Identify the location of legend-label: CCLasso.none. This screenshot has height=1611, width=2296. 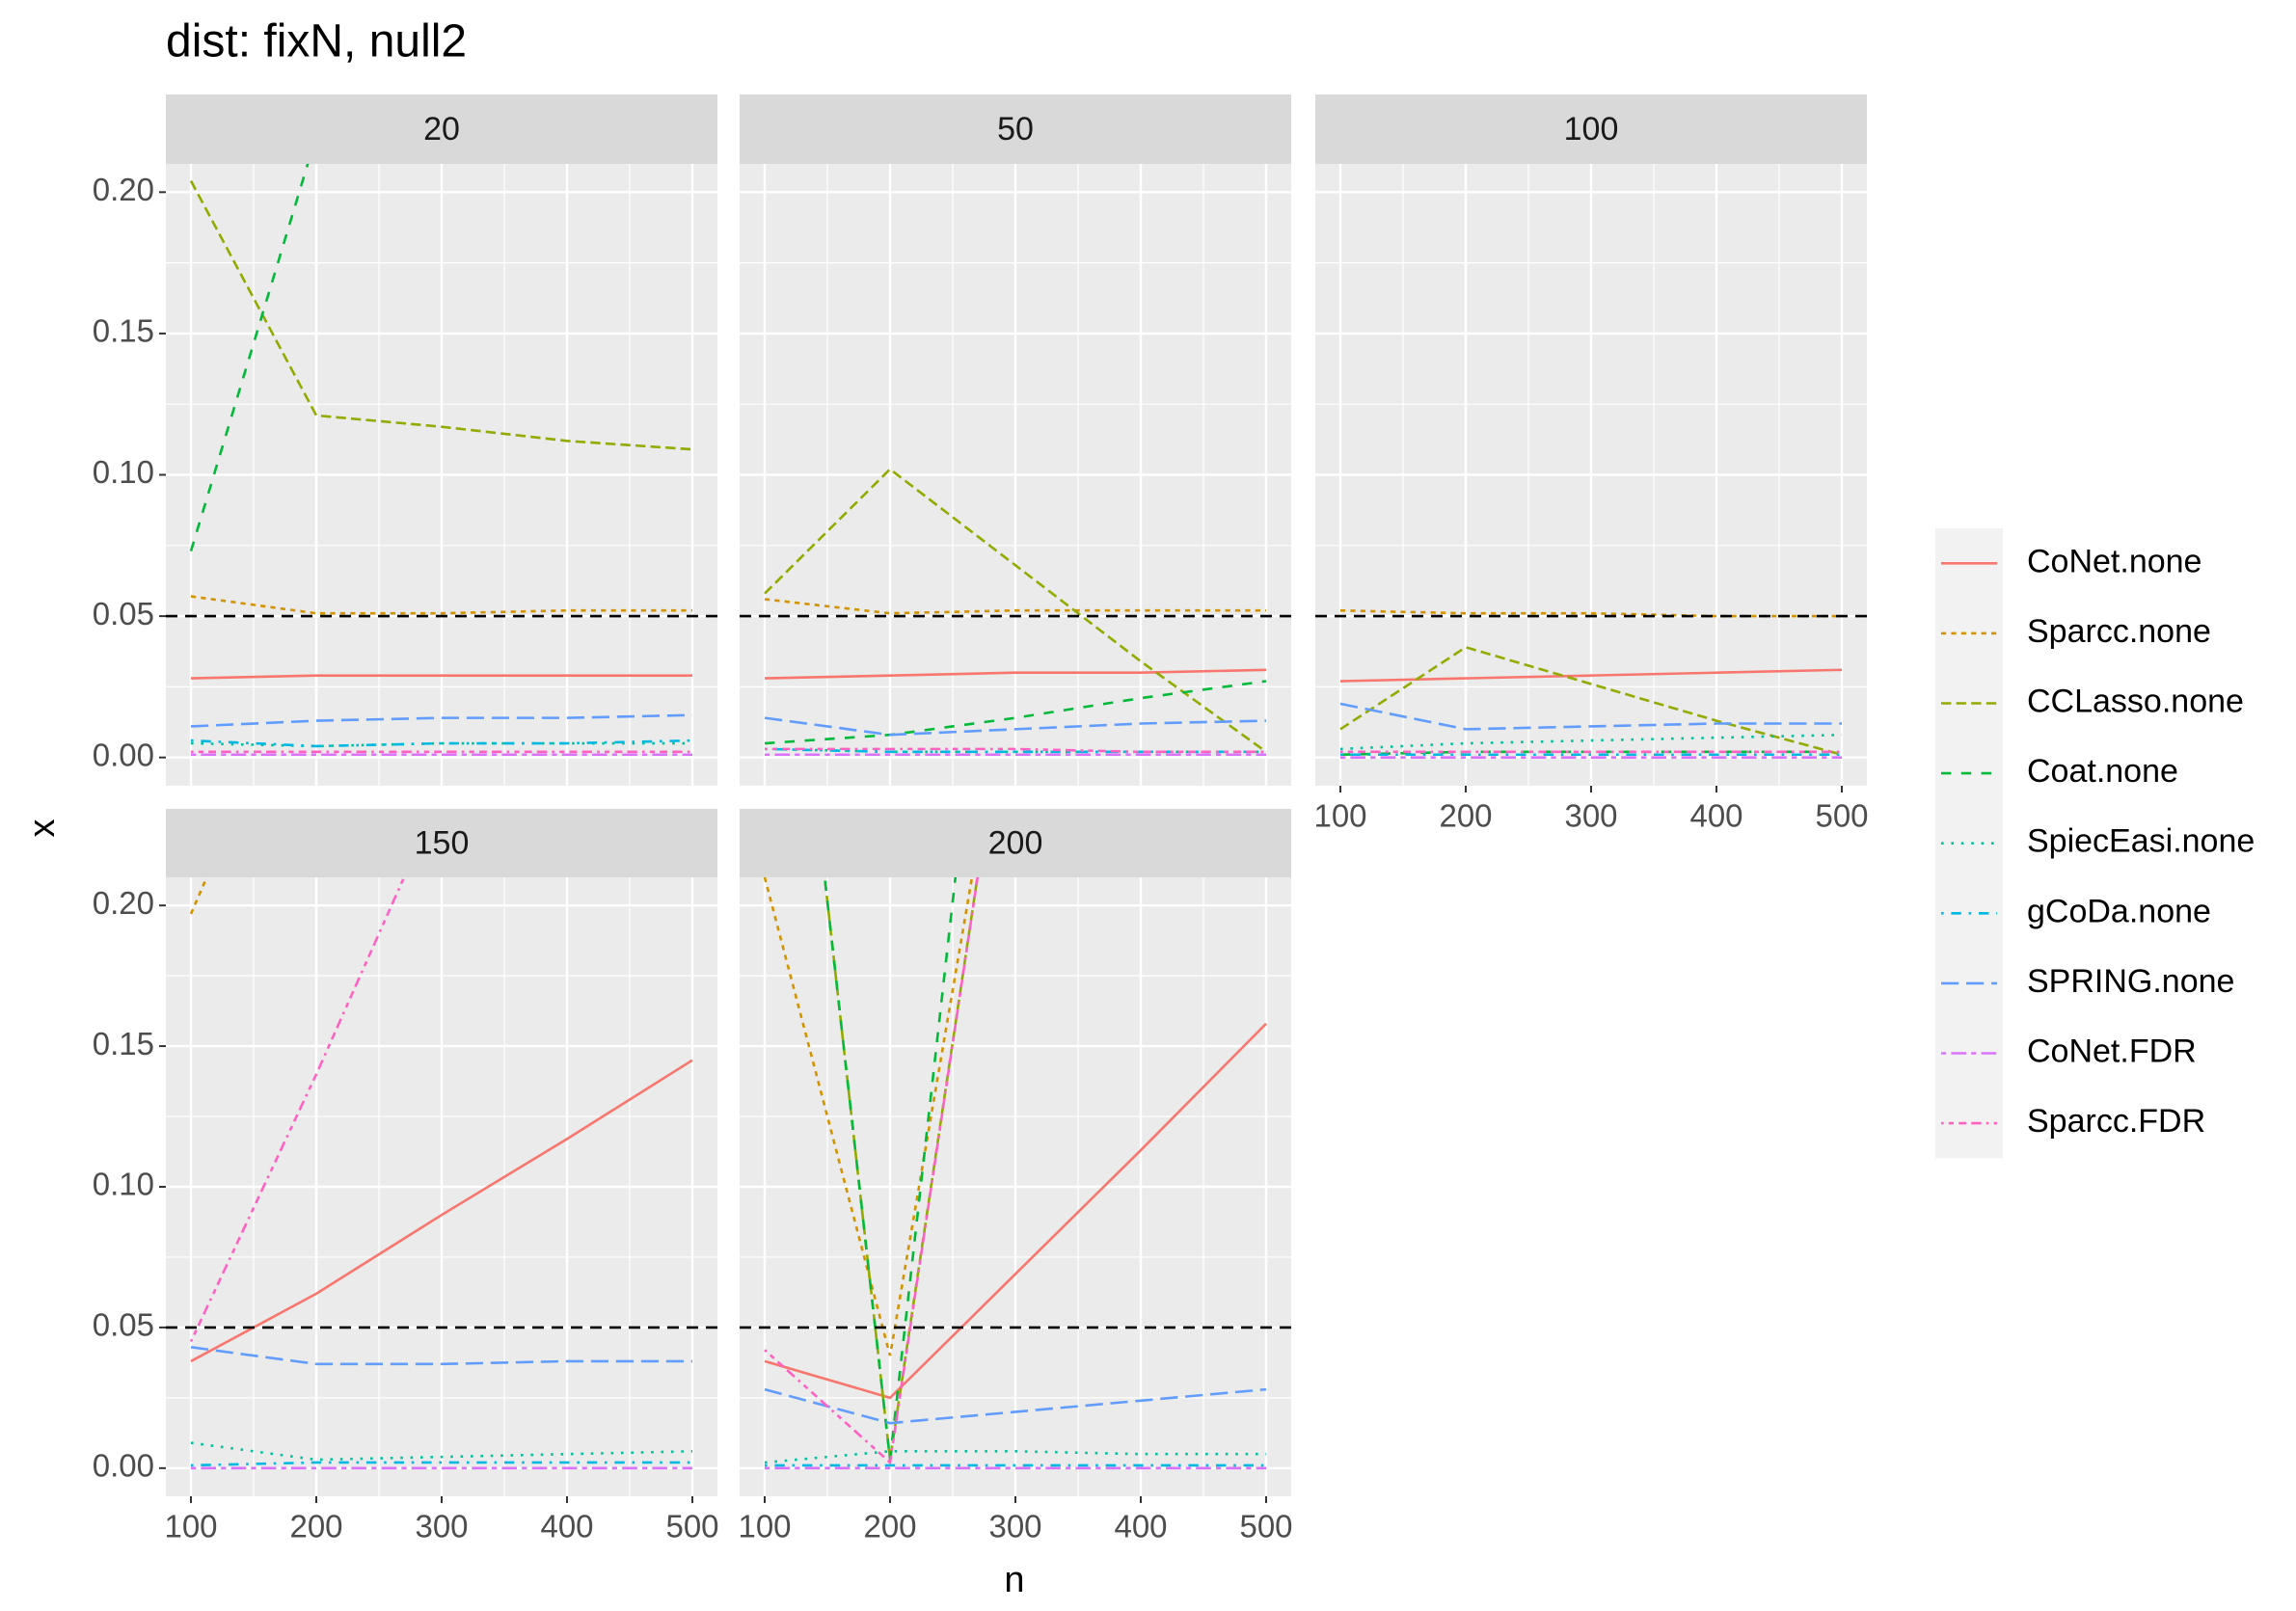
(2135, 701).